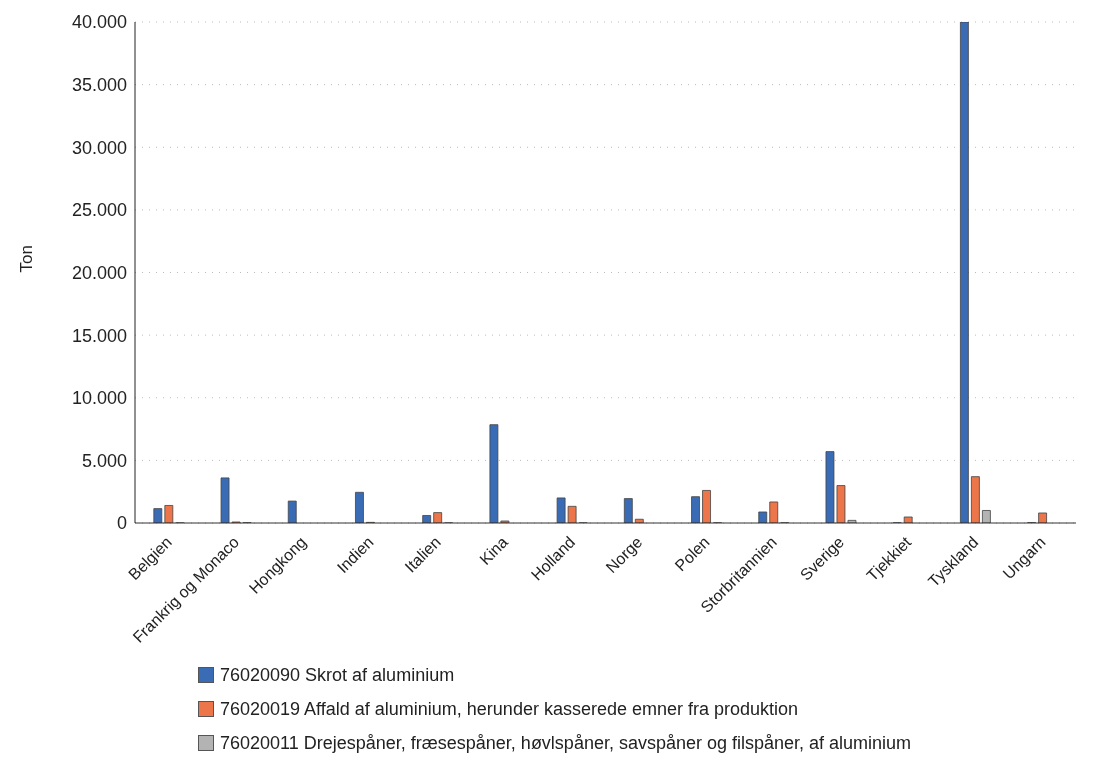 Image resolution: width=1094 pixels, height=769 pixels. I want to click on y-tick-label: 30.000, so click(99, 147).